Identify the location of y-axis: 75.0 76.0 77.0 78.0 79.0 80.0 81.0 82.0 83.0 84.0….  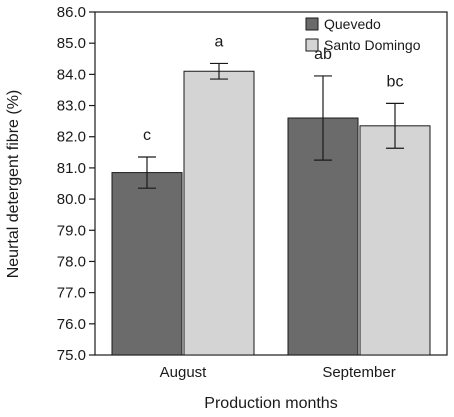
(76, 184).